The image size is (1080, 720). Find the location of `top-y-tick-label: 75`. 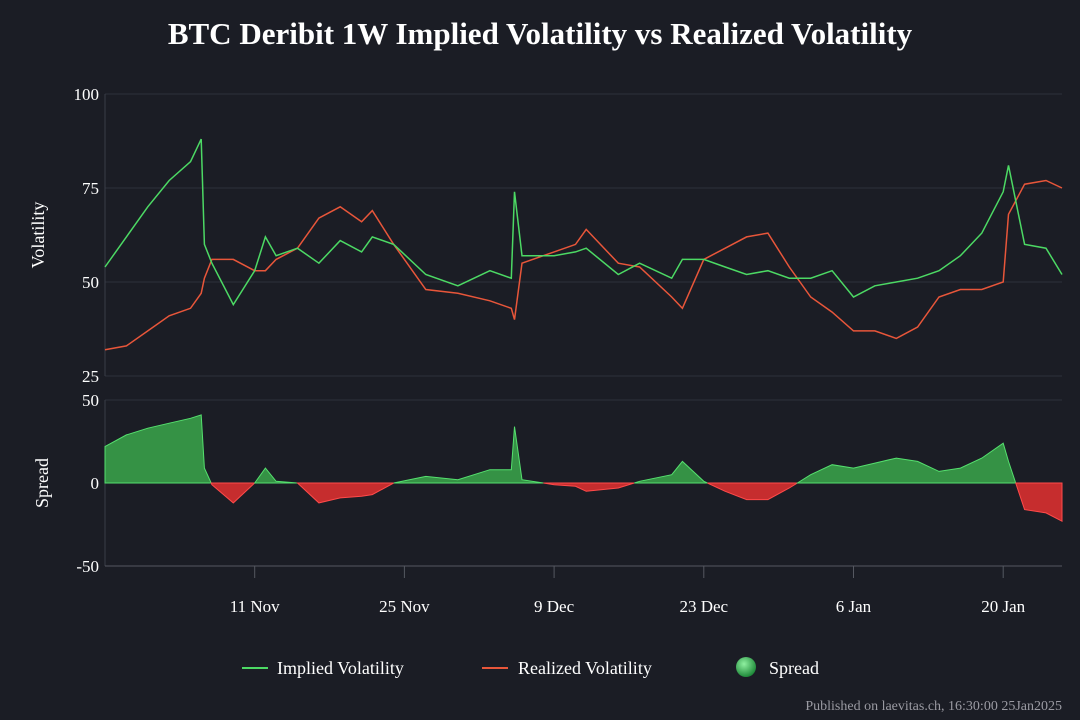

top-y-tick-label: 75 is located at coordinates (90, 188).